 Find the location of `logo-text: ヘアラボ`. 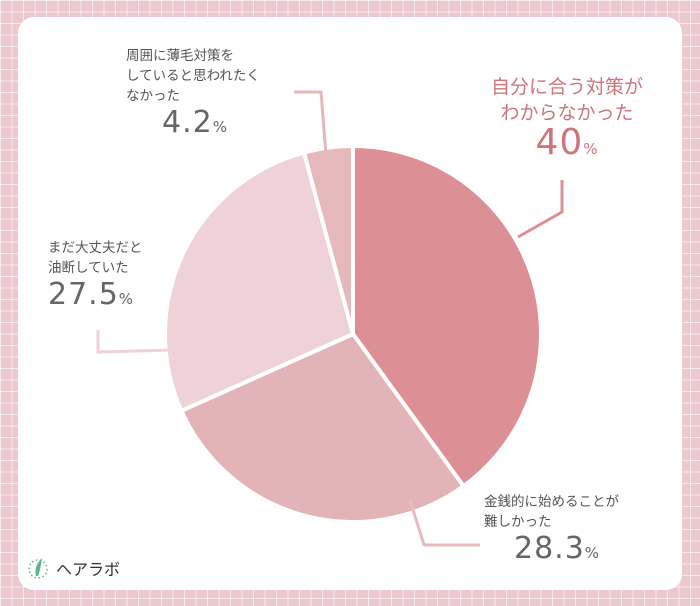

logo-text: ヘアラボ is located at coordinates (88, 569).